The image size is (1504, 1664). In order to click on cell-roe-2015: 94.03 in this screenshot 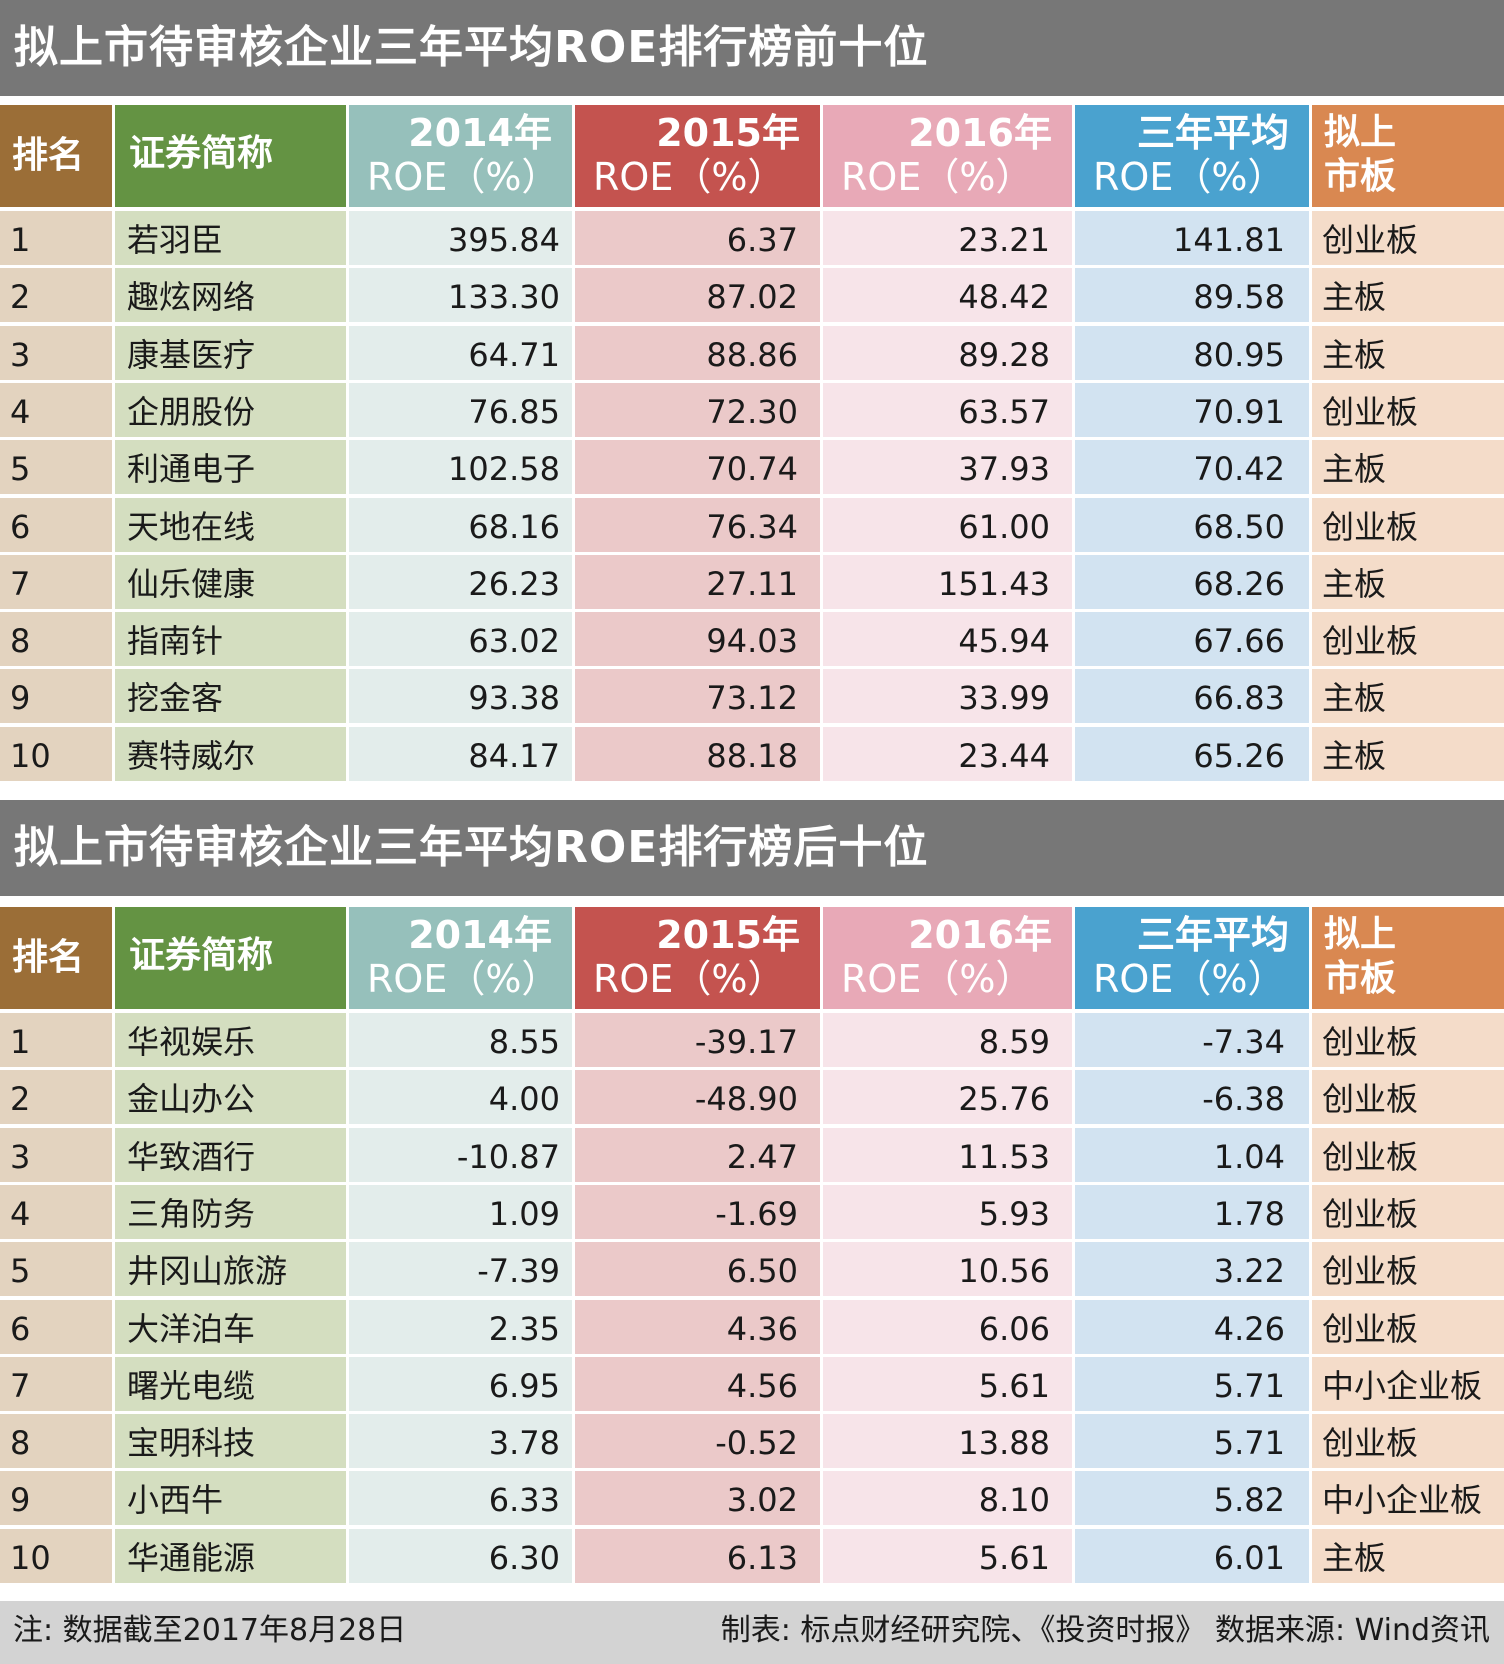, I will do `click(697, 639)`.